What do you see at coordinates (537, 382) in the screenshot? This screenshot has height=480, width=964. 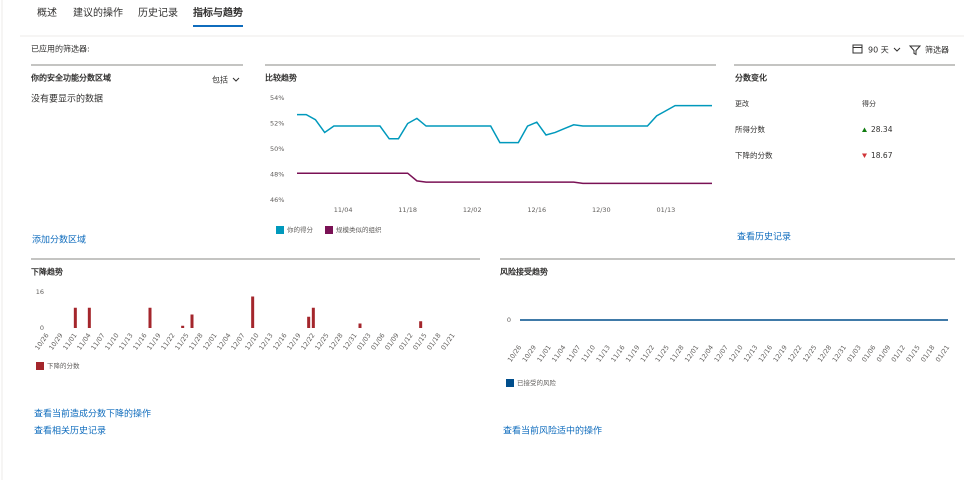 I see `legend-label: 已接受的风险` at bounding box center [537, 382].